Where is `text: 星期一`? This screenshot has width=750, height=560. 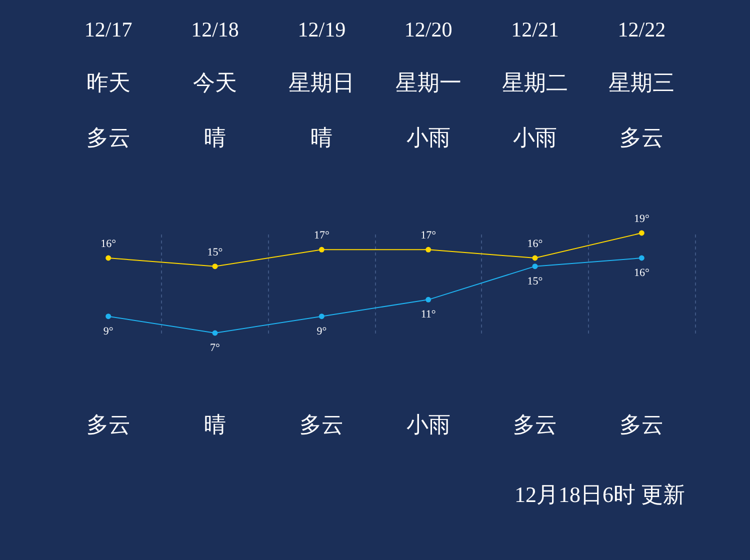
text: 星期一 is located at coordinates (428, 82).